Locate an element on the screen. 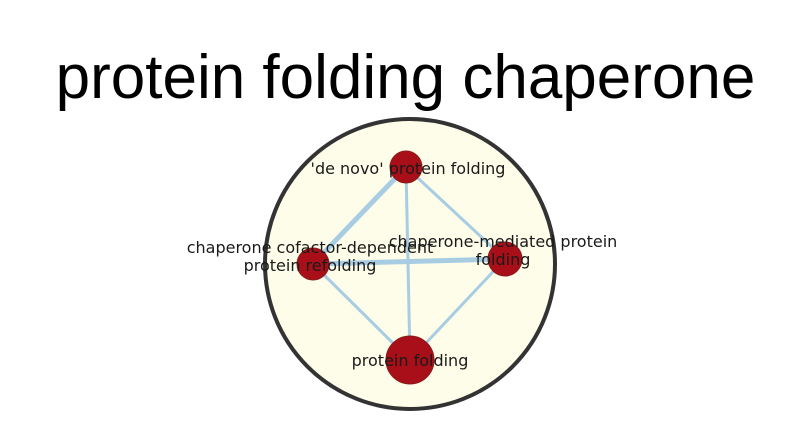 This screenshot has width=811, height=447. node-mediated is located at coordinates (505, 259).